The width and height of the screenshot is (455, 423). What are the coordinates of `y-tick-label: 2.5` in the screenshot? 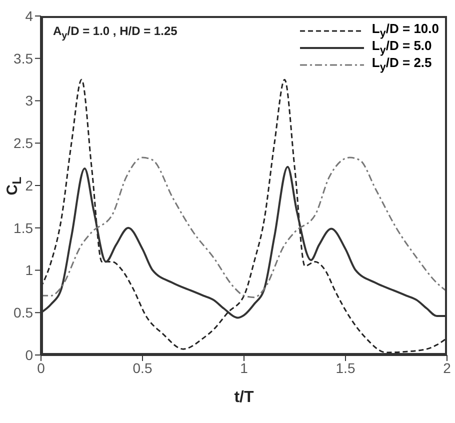 It's located at (24, 143).